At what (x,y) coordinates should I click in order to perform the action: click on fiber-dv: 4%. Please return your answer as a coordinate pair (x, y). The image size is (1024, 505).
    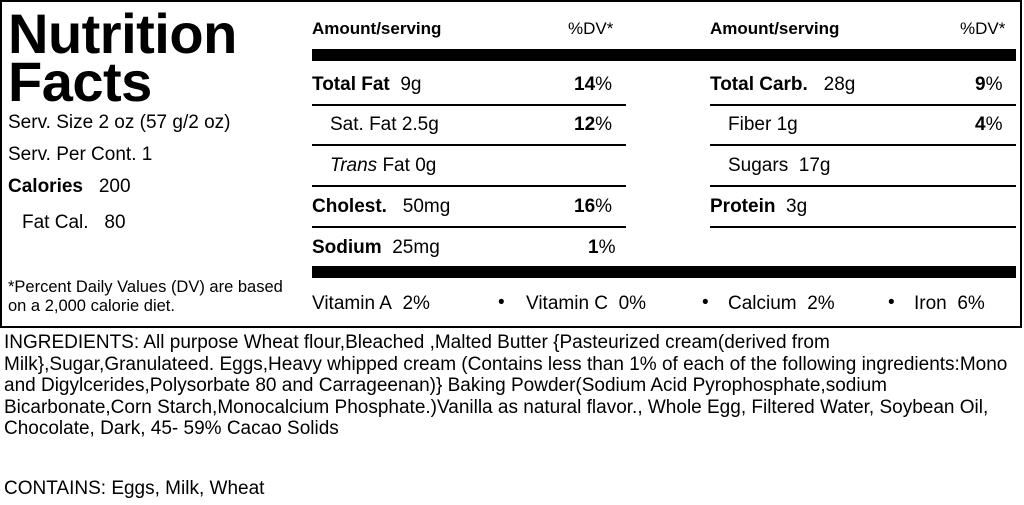
    Looking at the image, I should click on (989, 124).